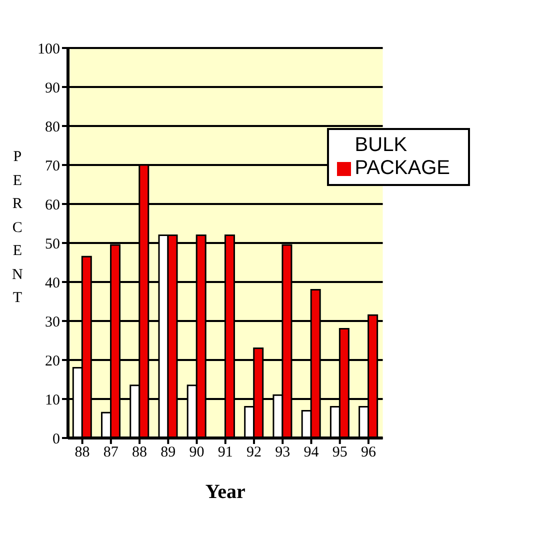 The height and width of the screenshot is (540, 538). I want to click on y-tick-label: 0, so click(56, 439).